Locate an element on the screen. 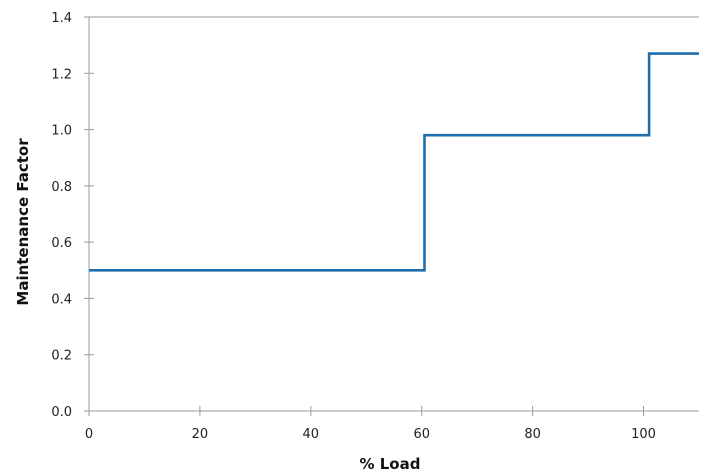 The image size is (707, 472). x-axis-title: % Load is located at coordinates (390, 463).